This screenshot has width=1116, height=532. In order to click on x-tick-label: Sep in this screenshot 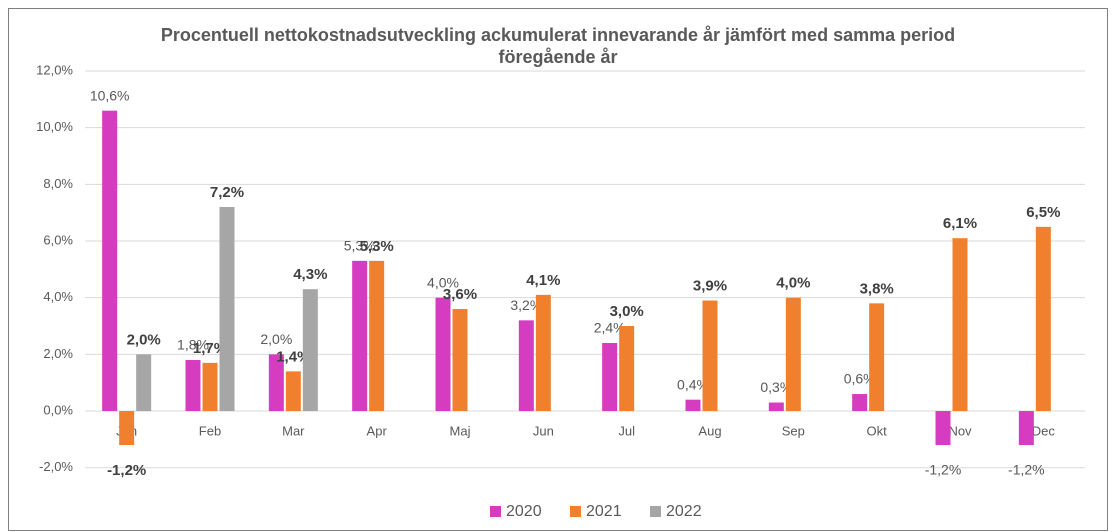, I will do `click(793, 430)`.